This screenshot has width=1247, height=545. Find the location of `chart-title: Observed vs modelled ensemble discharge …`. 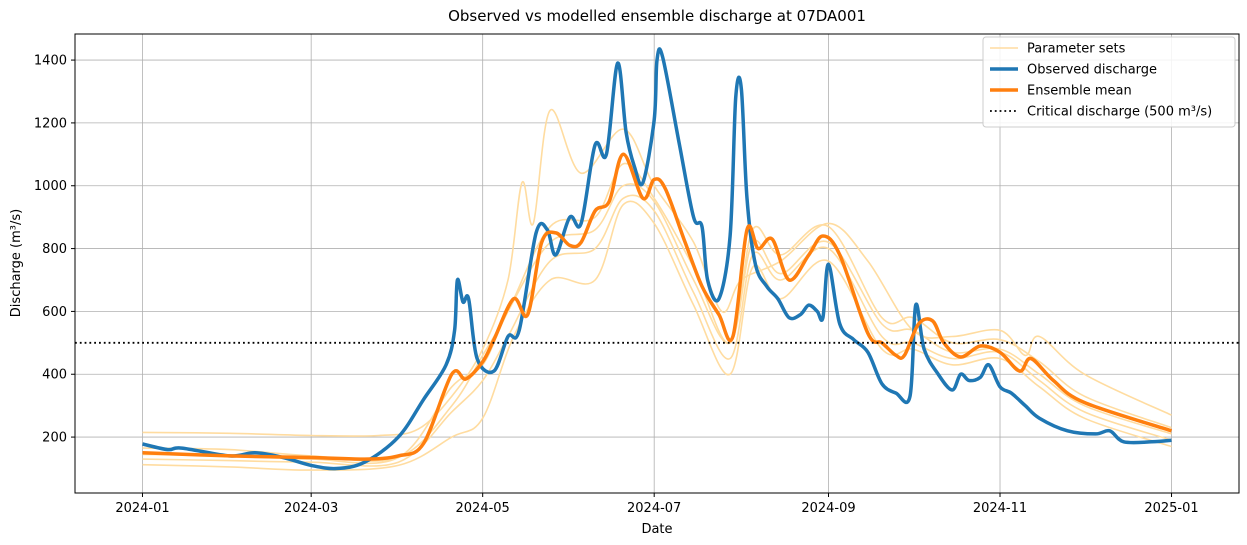

chart-title: Observed vs modelled ensemble discharge … is located at coordinates (657, 16).